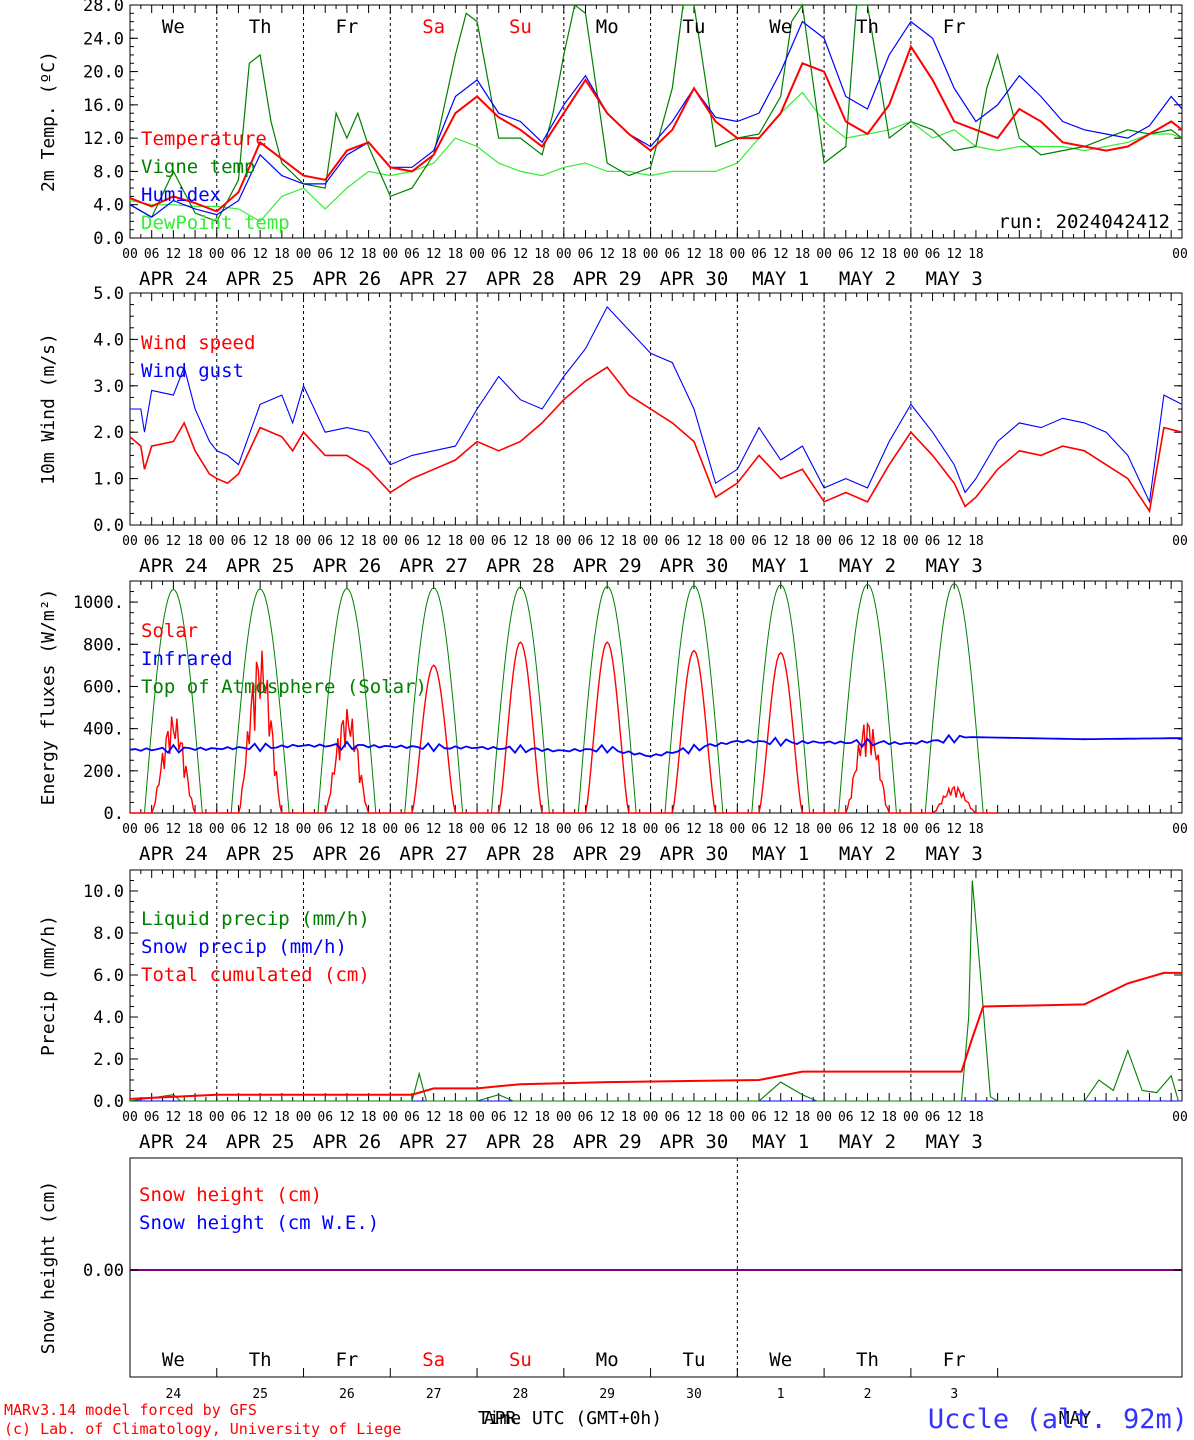  Describe the element at coordinates (1058, 1419) in the screenshot. I see `station-label: Uccle (alt. 92m)` at that location.